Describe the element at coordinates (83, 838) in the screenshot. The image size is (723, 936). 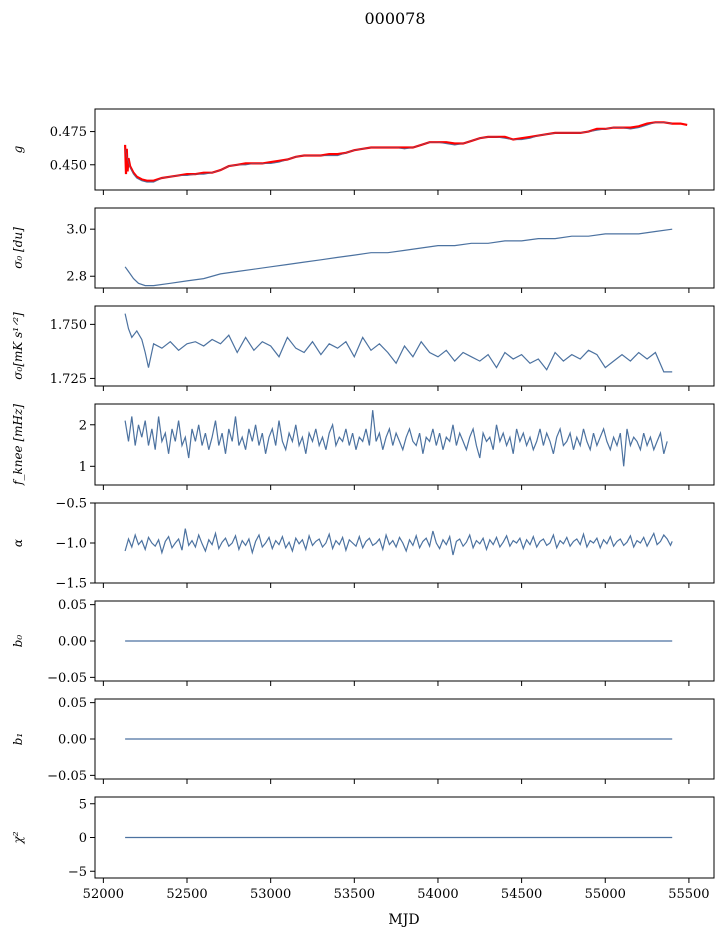
I see `y-tick-label: 0` at that location.